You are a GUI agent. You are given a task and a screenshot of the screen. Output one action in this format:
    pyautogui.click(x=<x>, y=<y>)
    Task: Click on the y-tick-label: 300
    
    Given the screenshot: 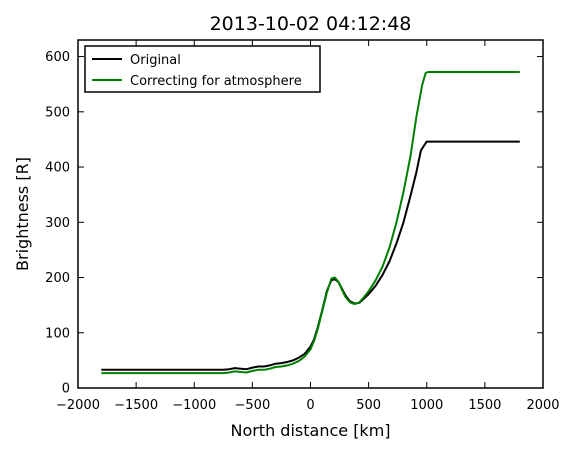 What is the action you would take?
    pyautogui.click(x=57, y=223)
    